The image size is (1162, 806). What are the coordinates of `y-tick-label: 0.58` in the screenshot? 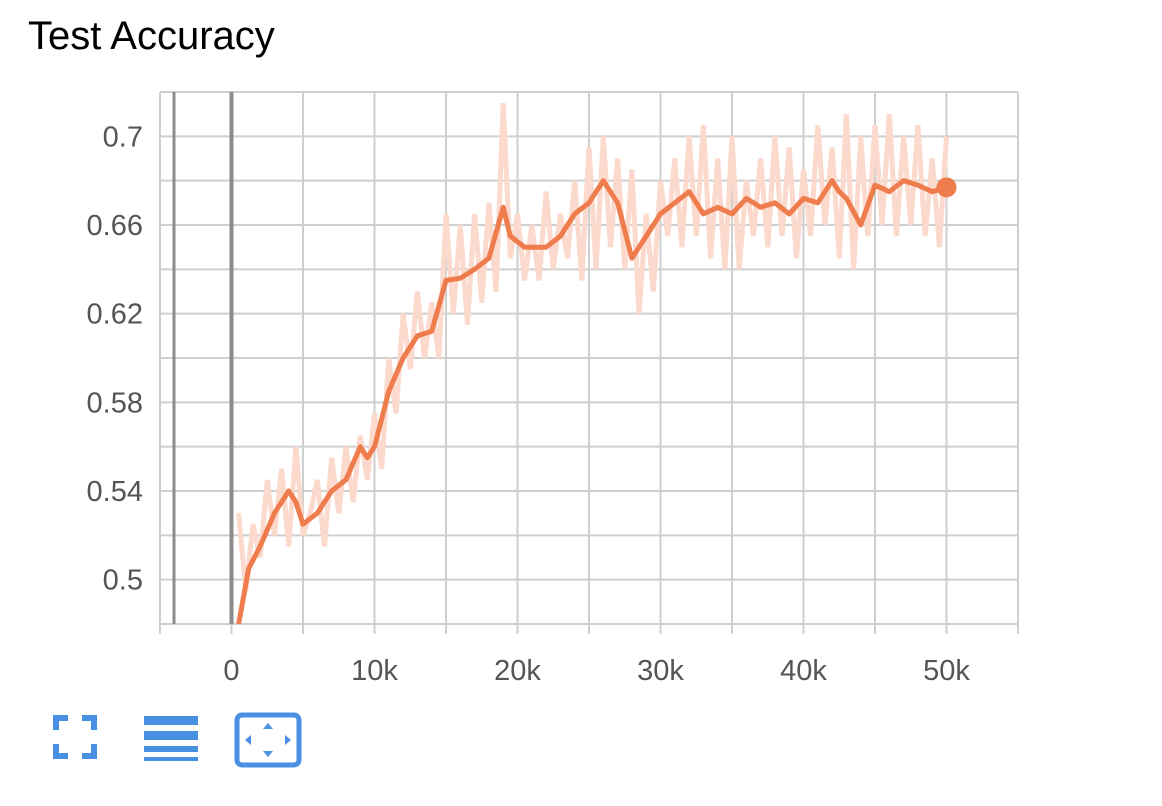 It's located at (115, 403).